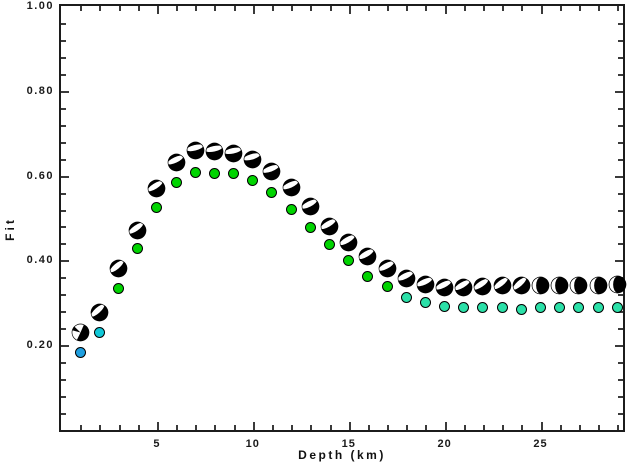 The width and height of the screenshot is (637, 468). Describe the element at coordinates (444, 444) in the screenshot. I see `x-tick-label: 20` at that location.